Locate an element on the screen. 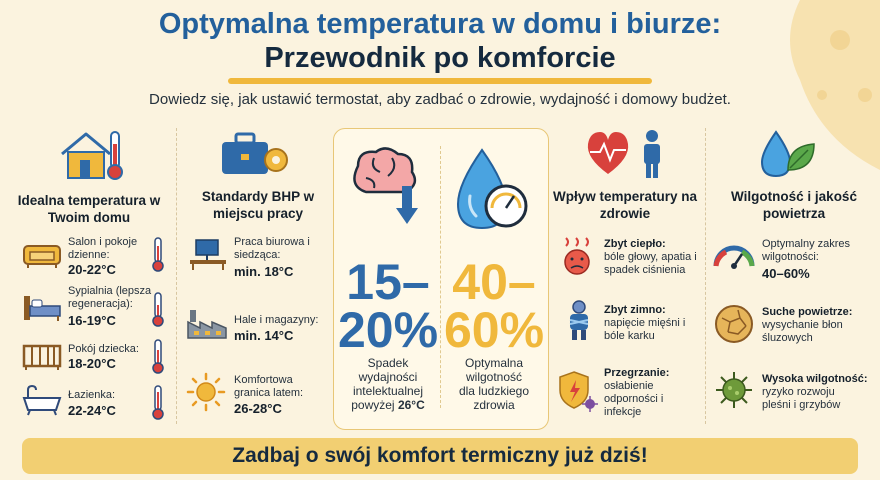 Image resolution: width=880 pixels, height=480 pixels. room-value: 16-19°C is located at coordinates (92, 320).